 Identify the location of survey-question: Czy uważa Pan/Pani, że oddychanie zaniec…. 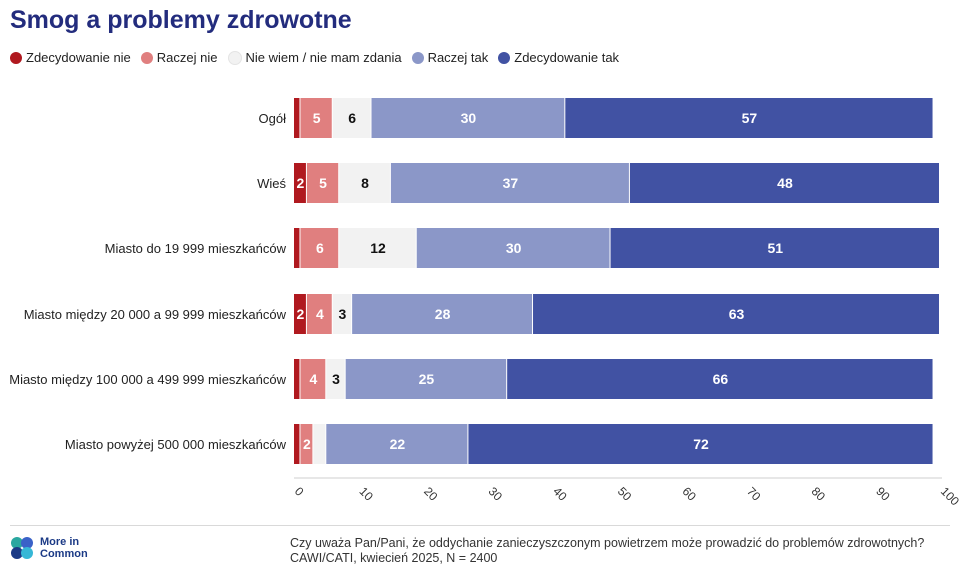
(607, 543).